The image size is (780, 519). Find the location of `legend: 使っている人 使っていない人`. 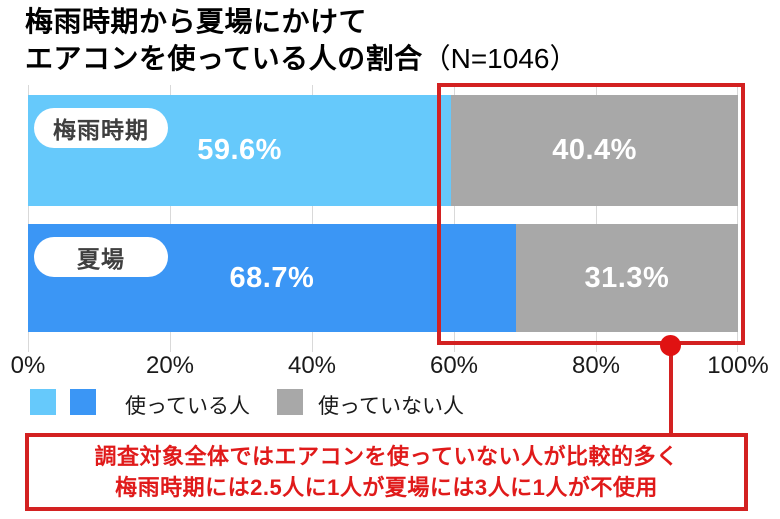

legend: 使っている人 使っていない人 is located at coordinates (390, 403).